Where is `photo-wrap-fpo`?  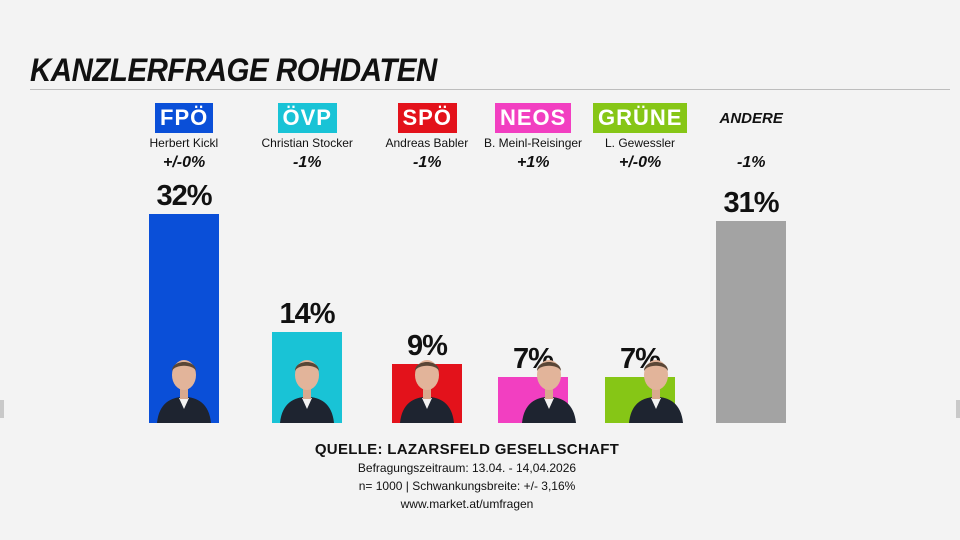
photo-wrap-fpo is located at coordinates (184, 385).